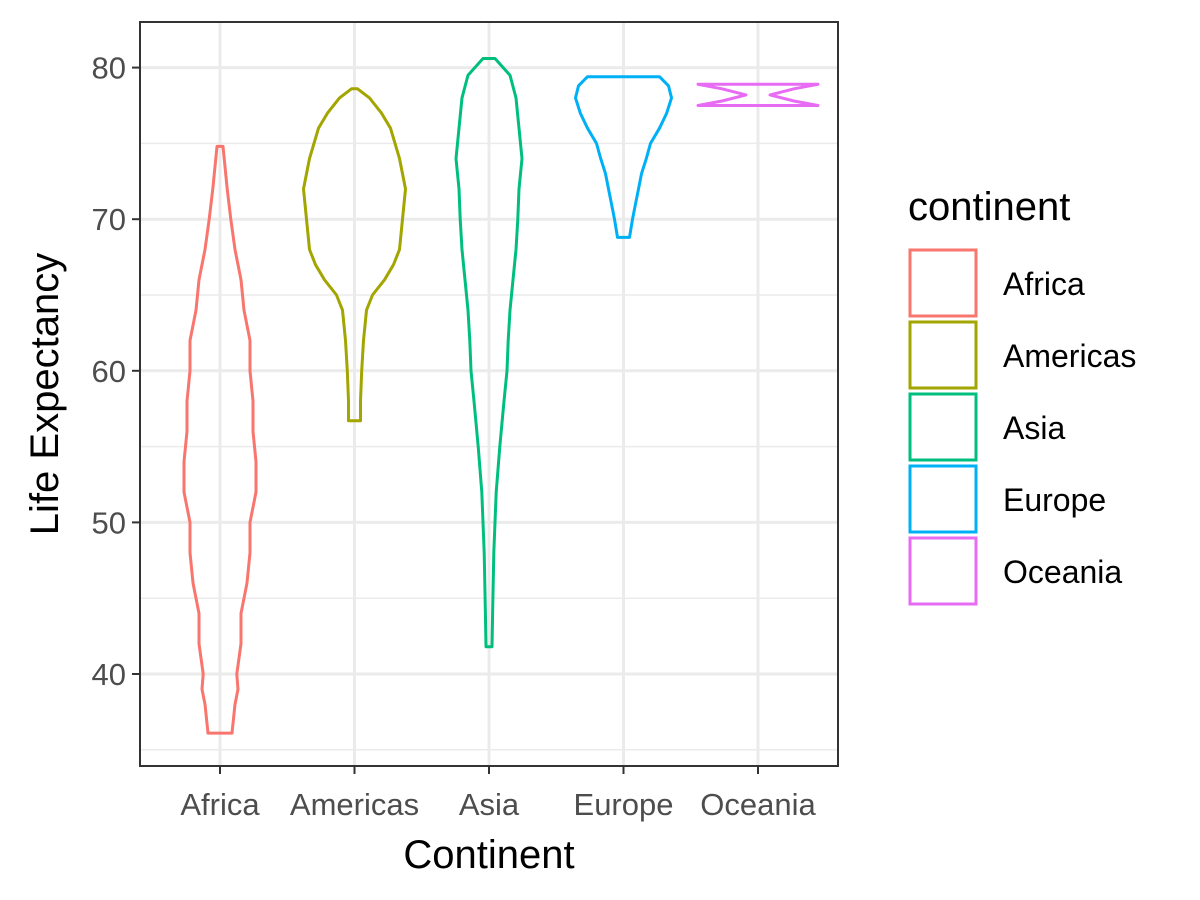 The height and width of the screenshot is (900, 1200). What do you see at coordinates (1069, 356) in the screenshot?
I see `legend-label: Americas` at bounding box center [1069, 356].